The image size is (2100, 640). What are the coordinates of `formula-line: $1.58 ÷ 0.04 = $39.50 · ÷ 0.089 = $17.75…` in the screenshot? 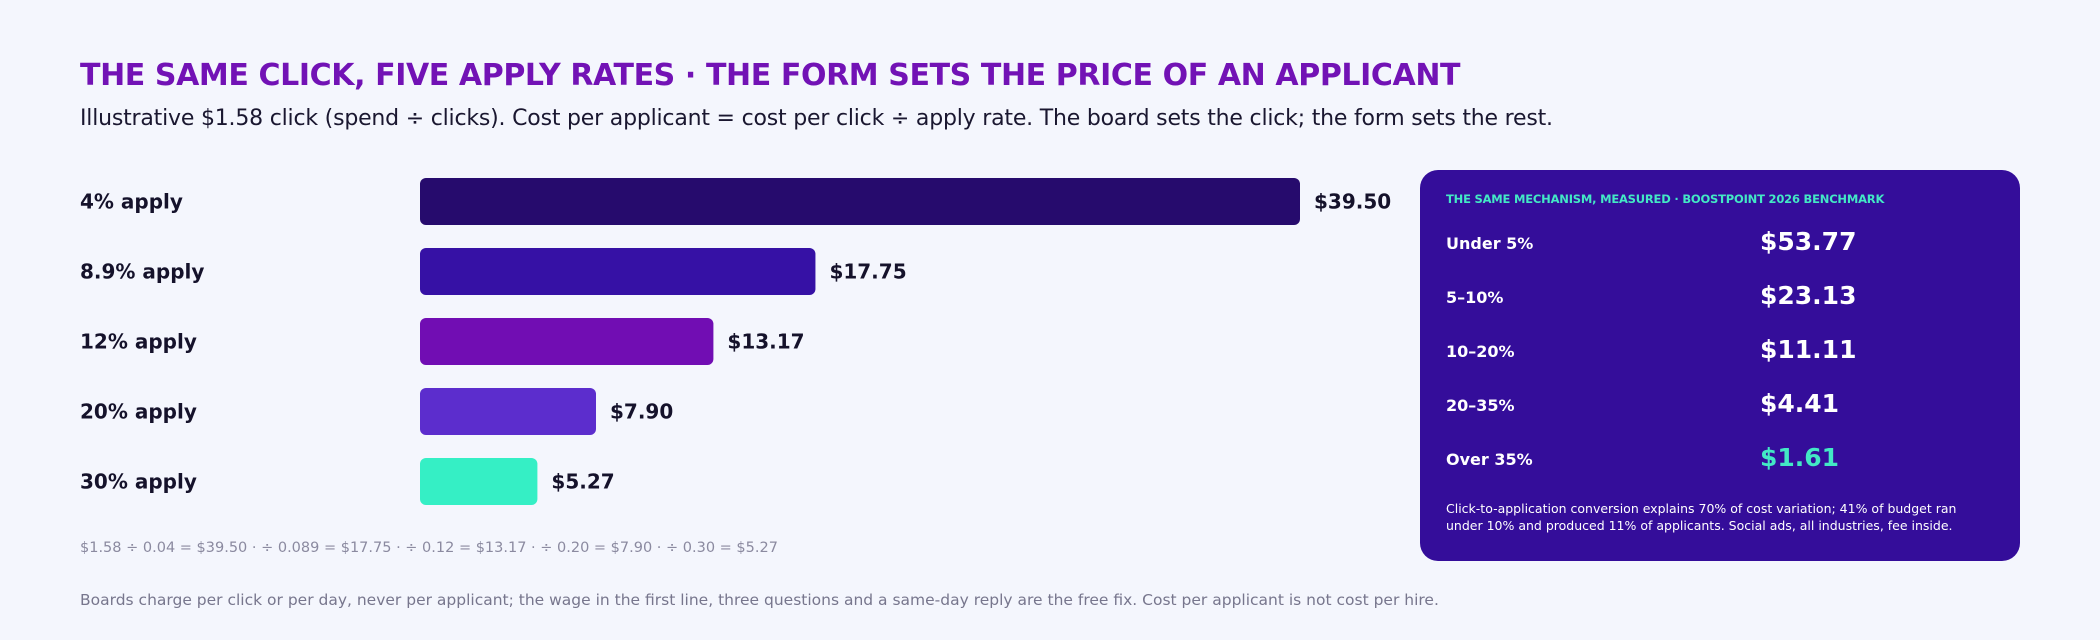 It's located at (429, 548).